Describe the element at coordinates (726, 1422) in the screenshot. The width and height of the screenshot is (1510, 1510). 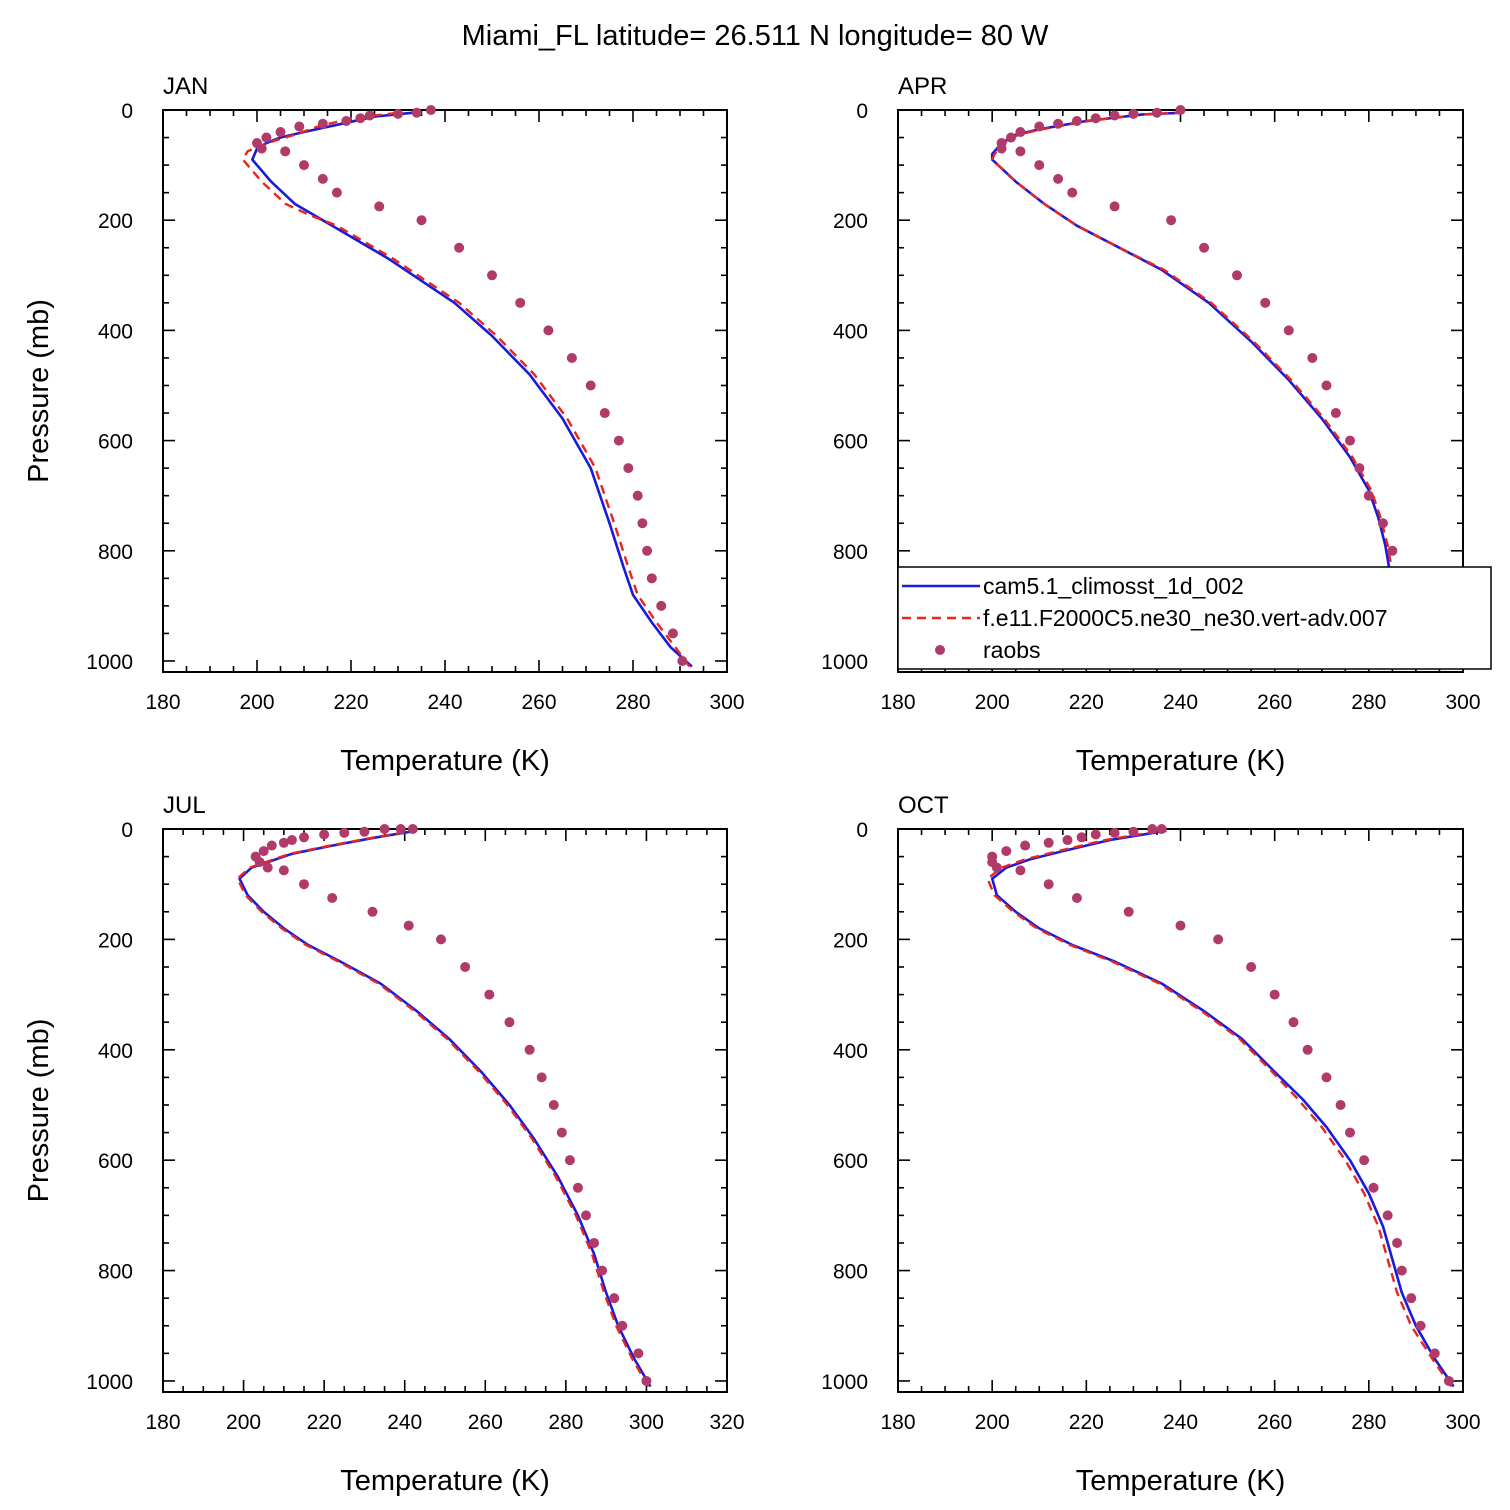
I see `x-tick-label: 320` at that location.